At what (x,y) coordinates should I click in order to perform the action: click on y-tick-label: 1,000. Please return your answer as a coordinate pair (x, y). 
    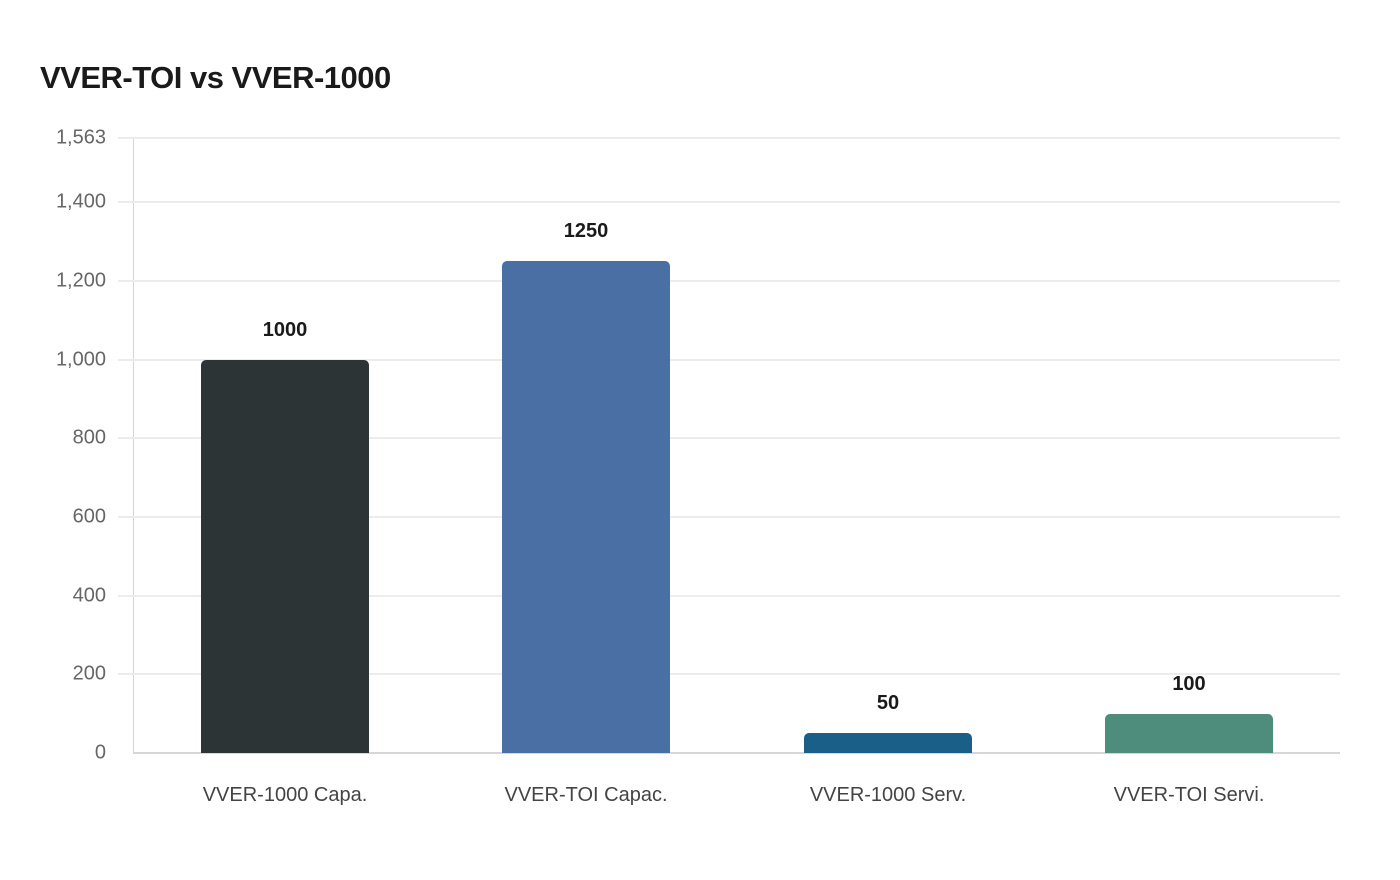
    Looking at the image, I should click on (80, 359).